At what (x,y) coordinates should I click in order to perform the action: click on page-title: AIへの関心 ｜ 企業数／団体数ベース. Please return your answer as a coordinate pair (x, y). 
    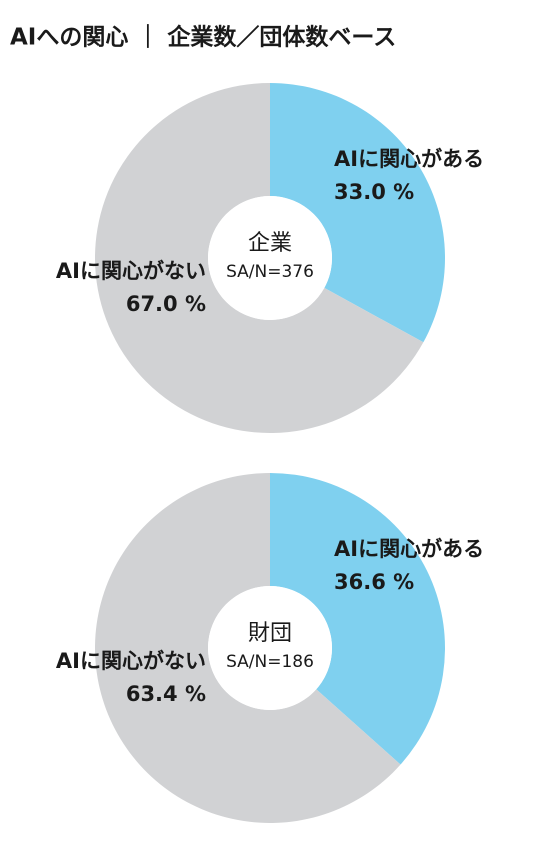
    Looking at the image, I should click on (203, 37).